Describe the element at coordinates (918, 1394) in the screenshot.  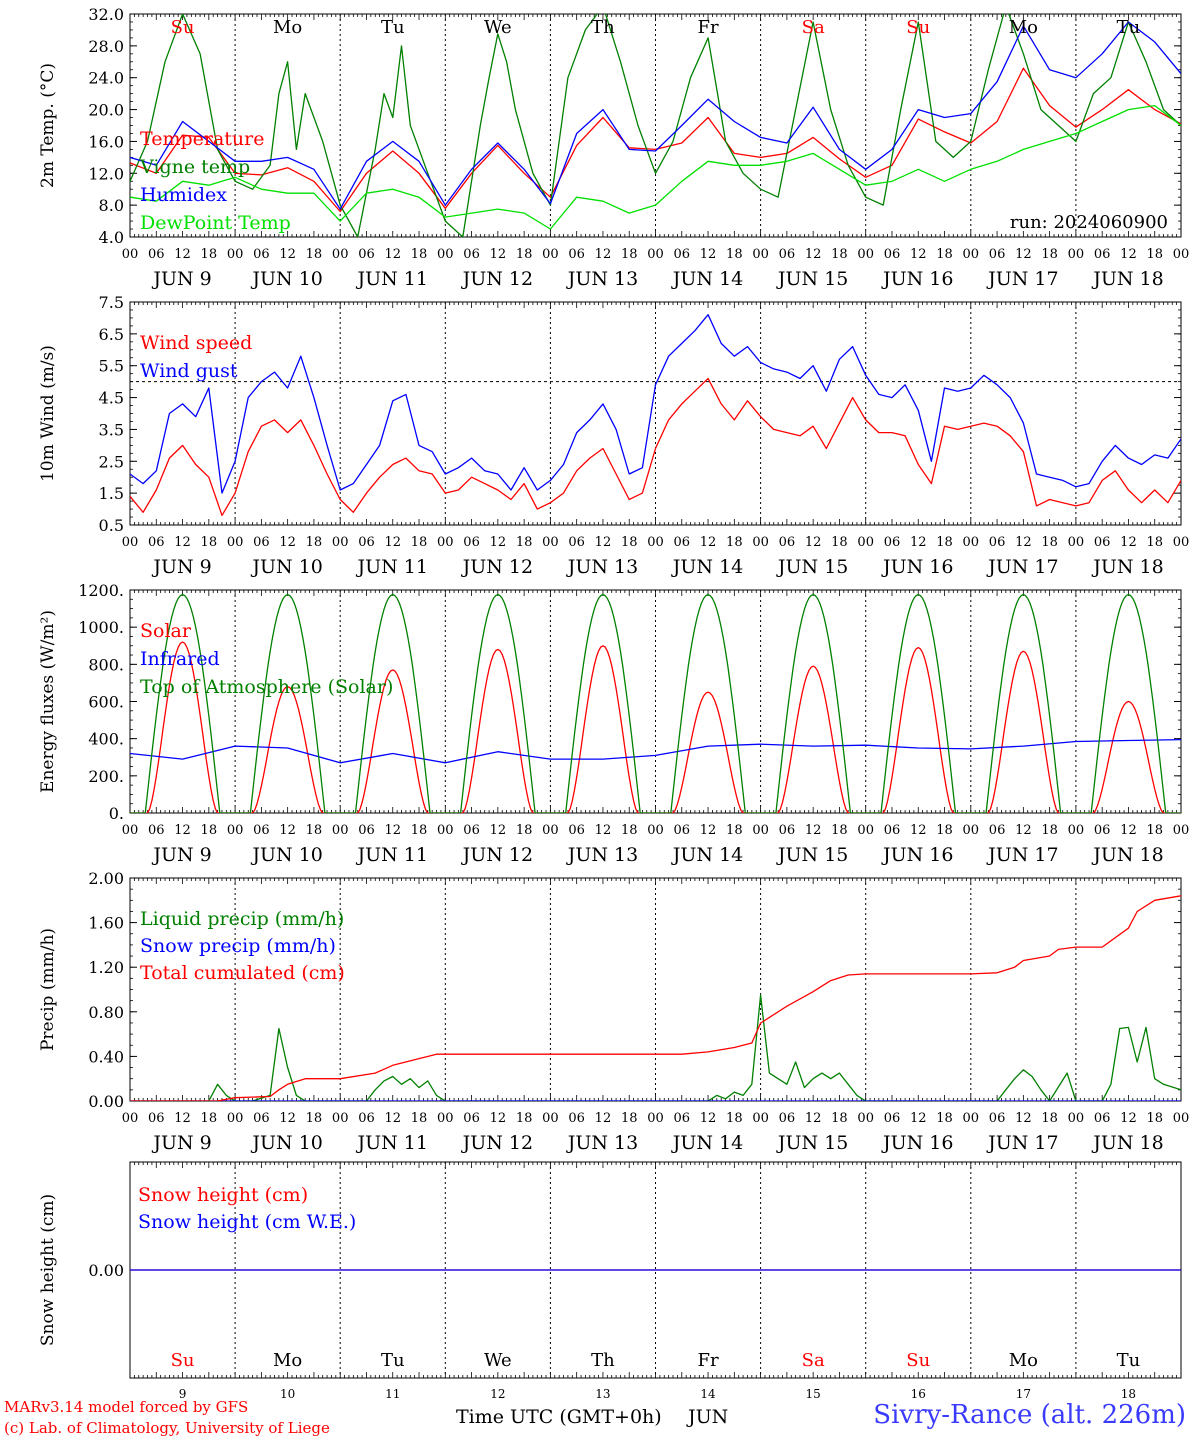
I see `day-number: 16` at that location.